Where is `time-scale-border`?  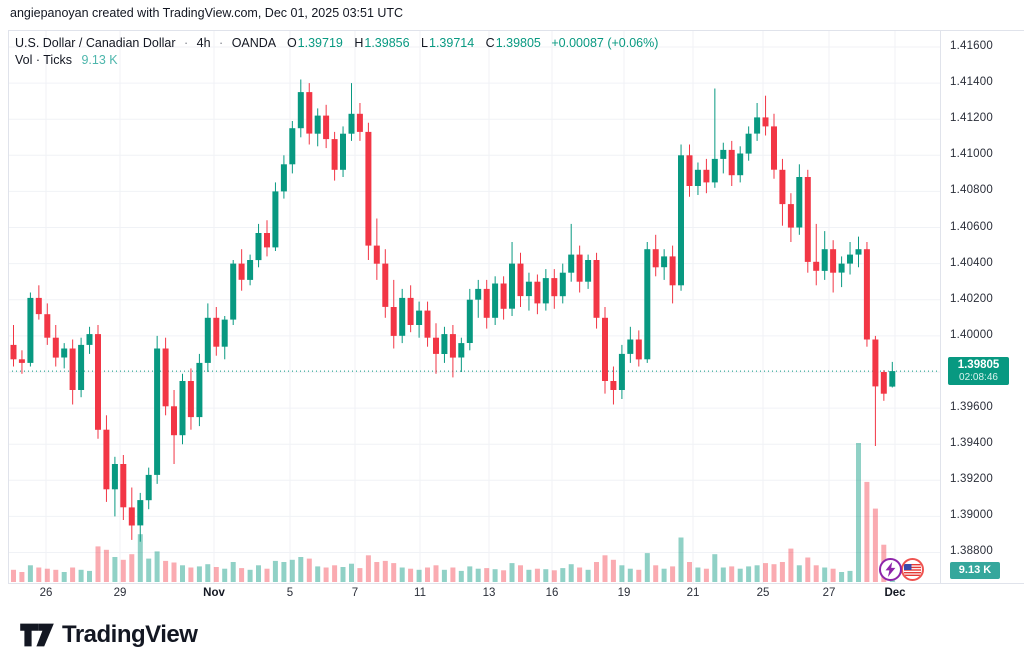 time-scale-border is located at coordinates (516, 583).